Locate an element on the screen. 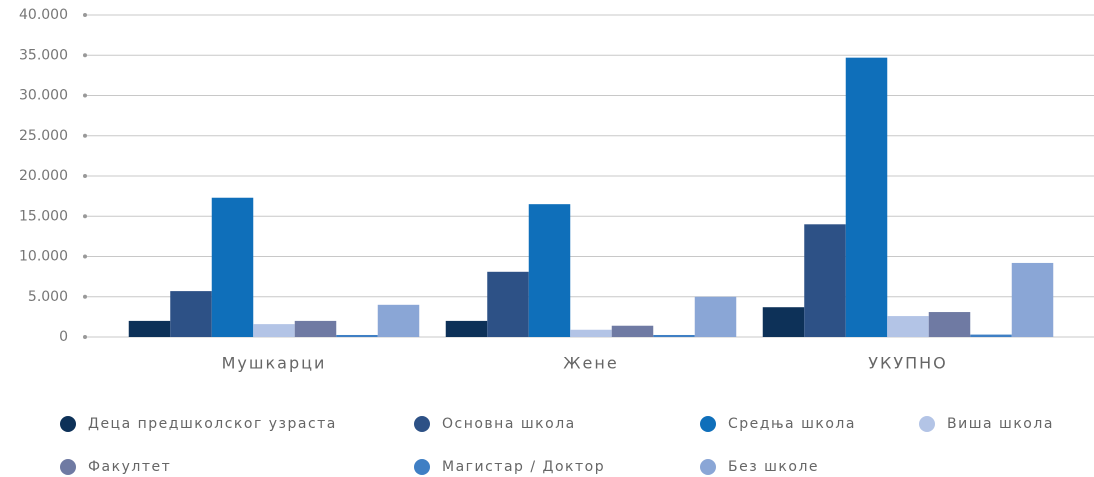 The image size is (1094, 477). y-tick-label: 10.000 is located at coordinates (43, 257).